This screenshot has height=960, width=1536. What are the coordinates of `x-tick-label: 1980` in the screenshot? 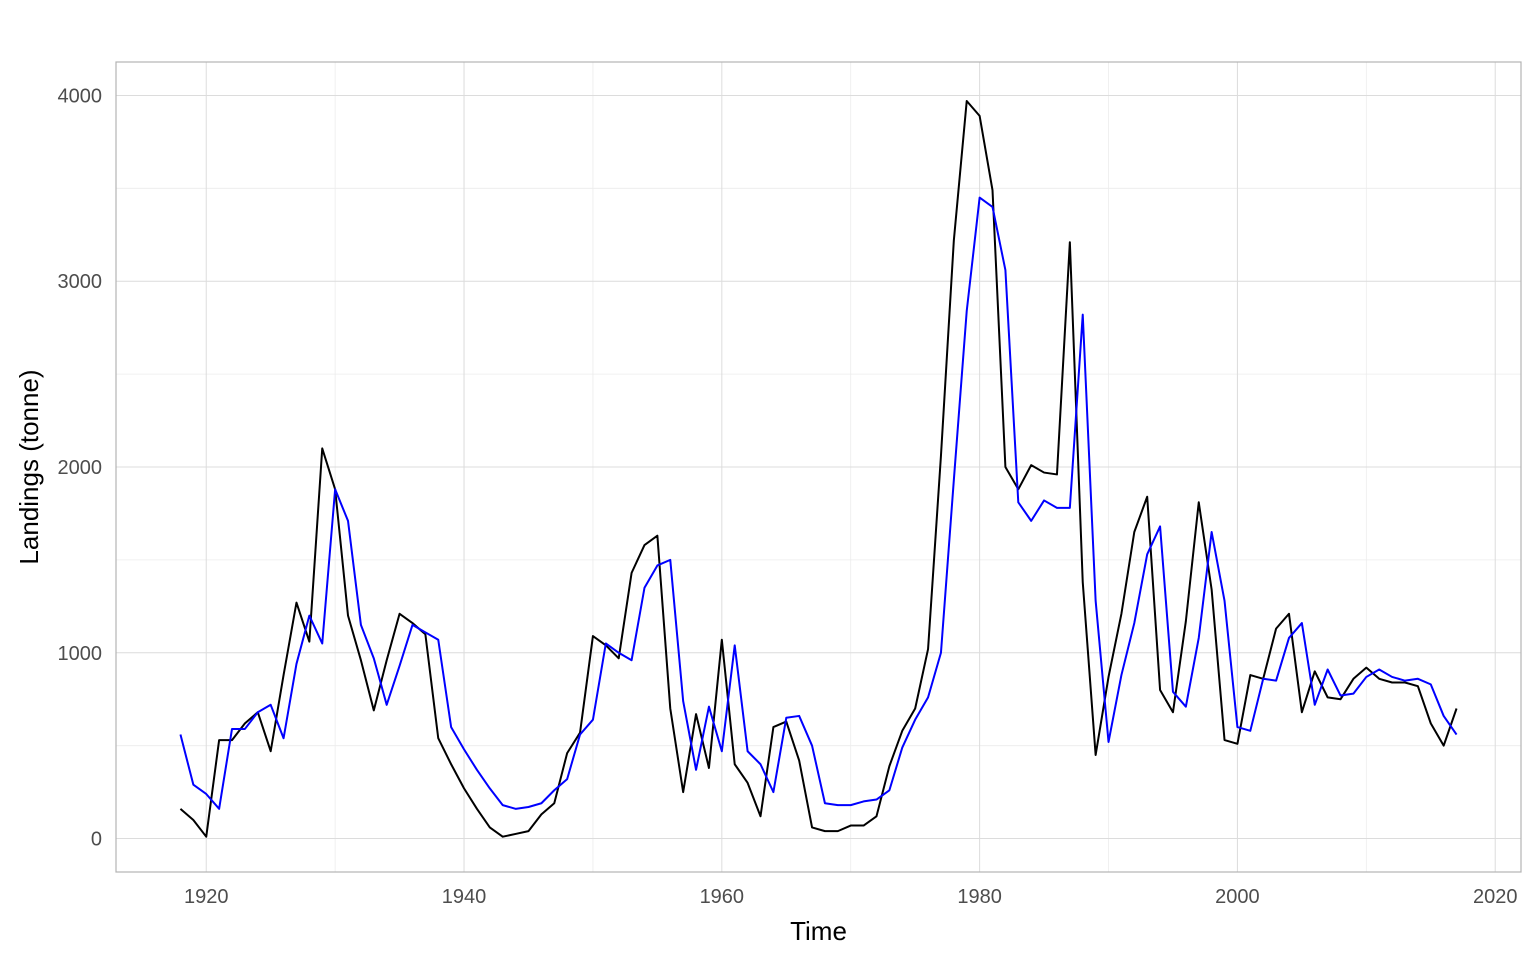 It's located at (979, 897).